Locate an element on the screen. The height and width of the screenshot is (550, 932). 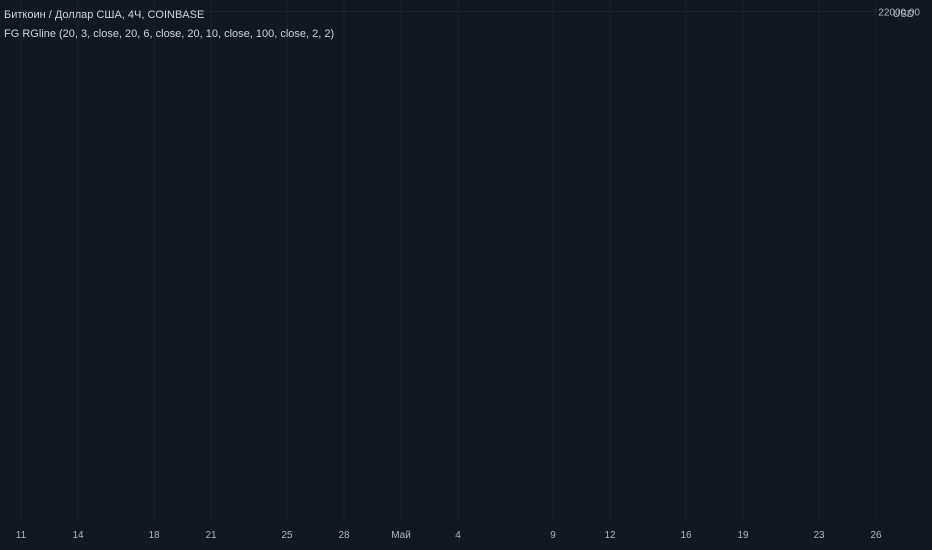
x-tick-label: 25 is located at coordinates (287, 535).